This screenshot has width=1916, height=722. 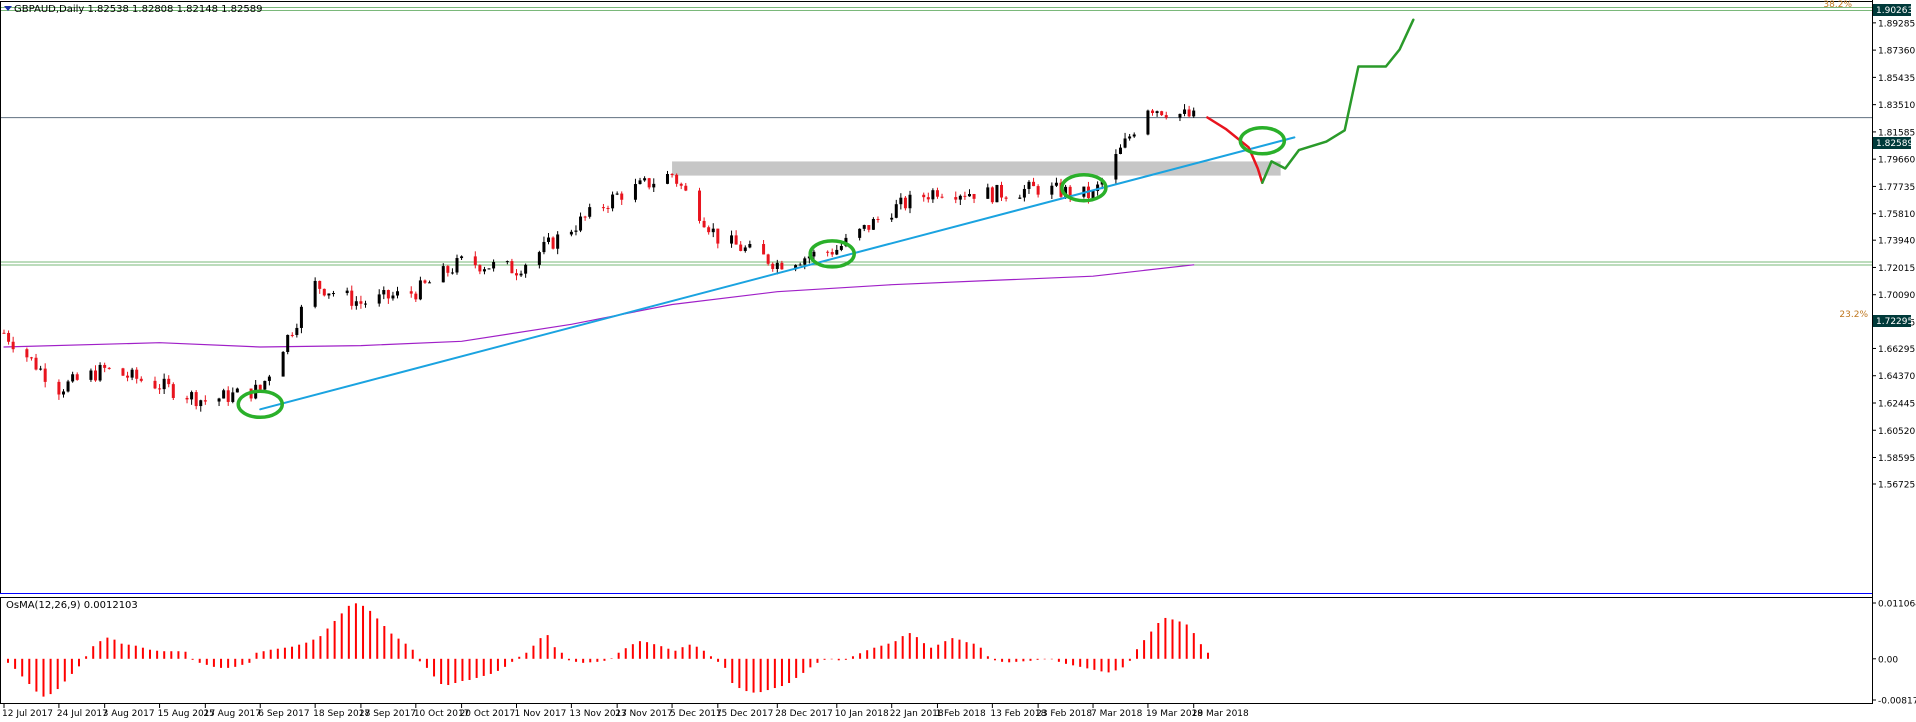 I want to click on time-label: 29 Mar 2018, so click(x=1220, y=714).